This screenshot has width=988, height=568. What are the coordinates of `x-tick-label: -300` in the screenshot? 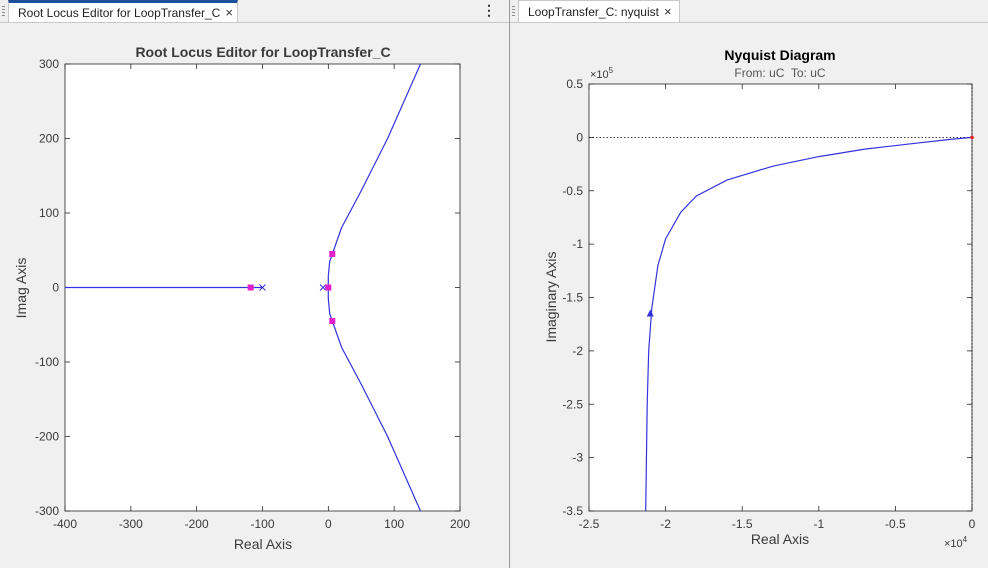 It's located at (131, 524).